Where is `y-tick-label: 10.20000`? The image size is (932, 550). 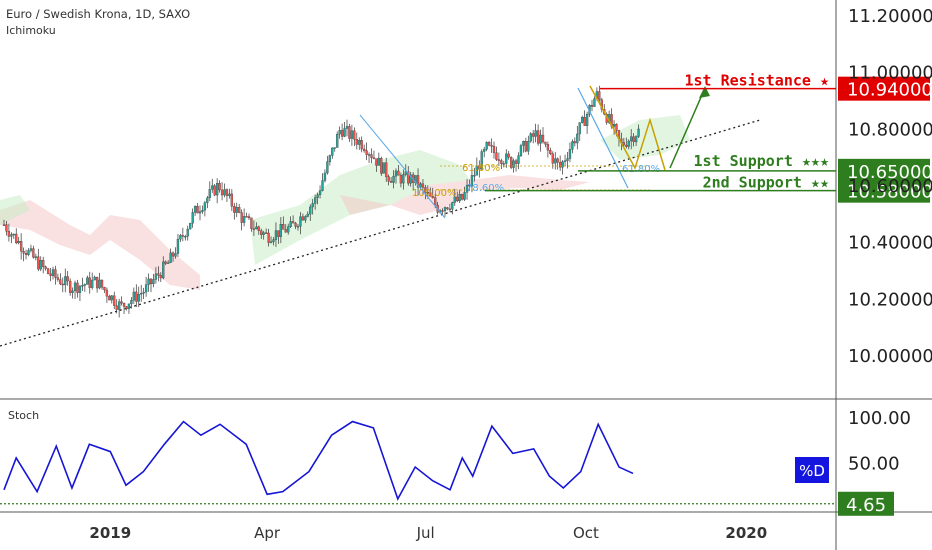
y-tick-label: 10.20000 is located at coordinates (890, 299).